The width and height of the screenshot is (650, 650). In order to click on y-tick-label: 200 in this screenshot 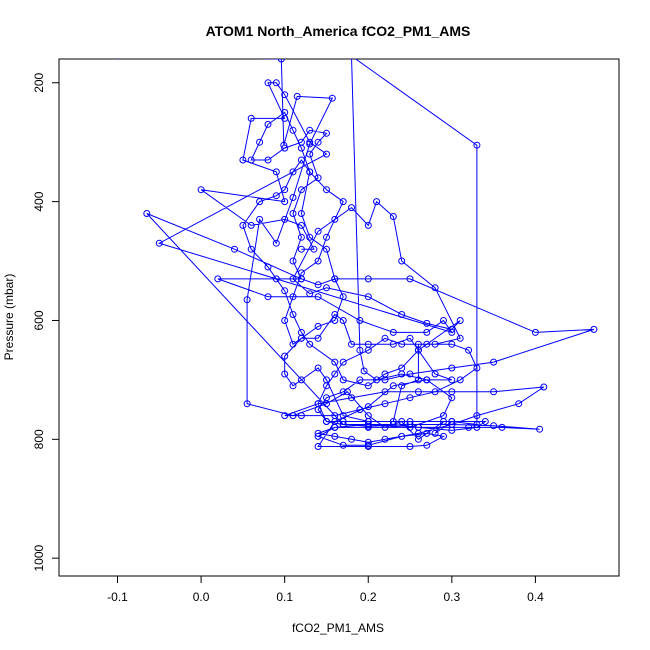, I will do `click(39, 82)`.